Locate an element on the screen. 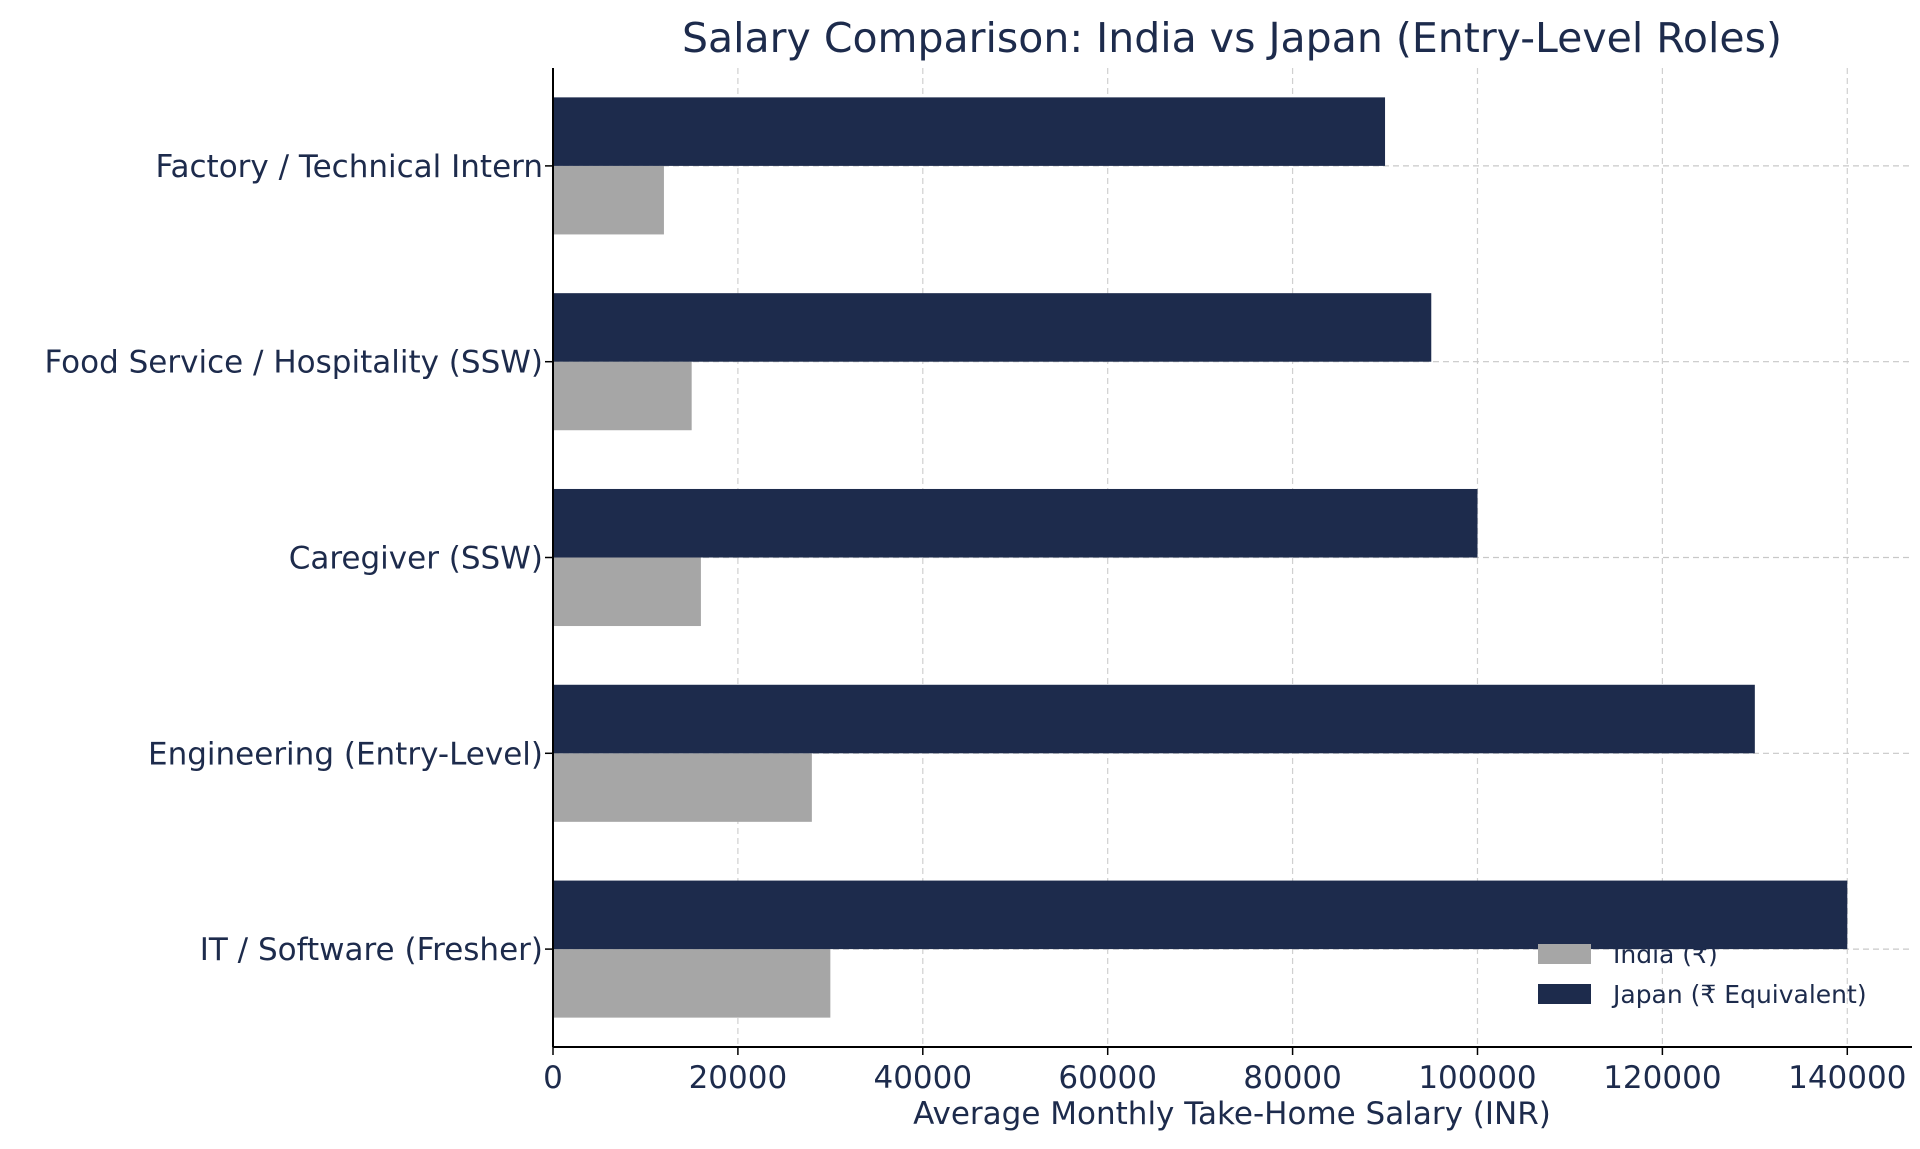 Image resolution: width=1920 pixels, height=1149 pixels. y-tick-label: Food Service / Hospitality (SSW) is located at coordinates (293, 363).